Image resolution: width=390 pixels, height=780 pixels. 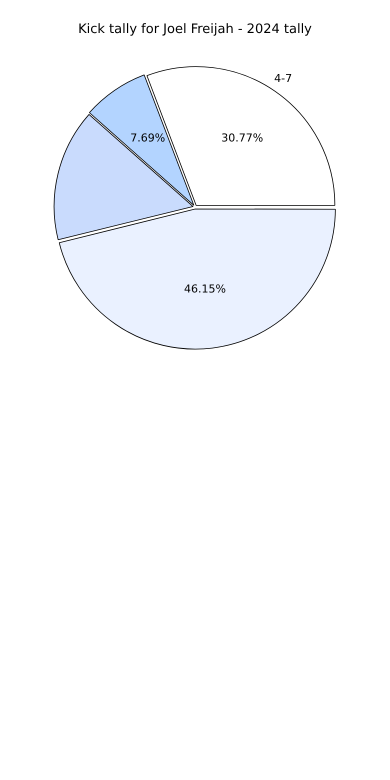 I want to click on chart-title: Kick tally for Joel Freijah - 2024 tally, so click(x=195, y=30).